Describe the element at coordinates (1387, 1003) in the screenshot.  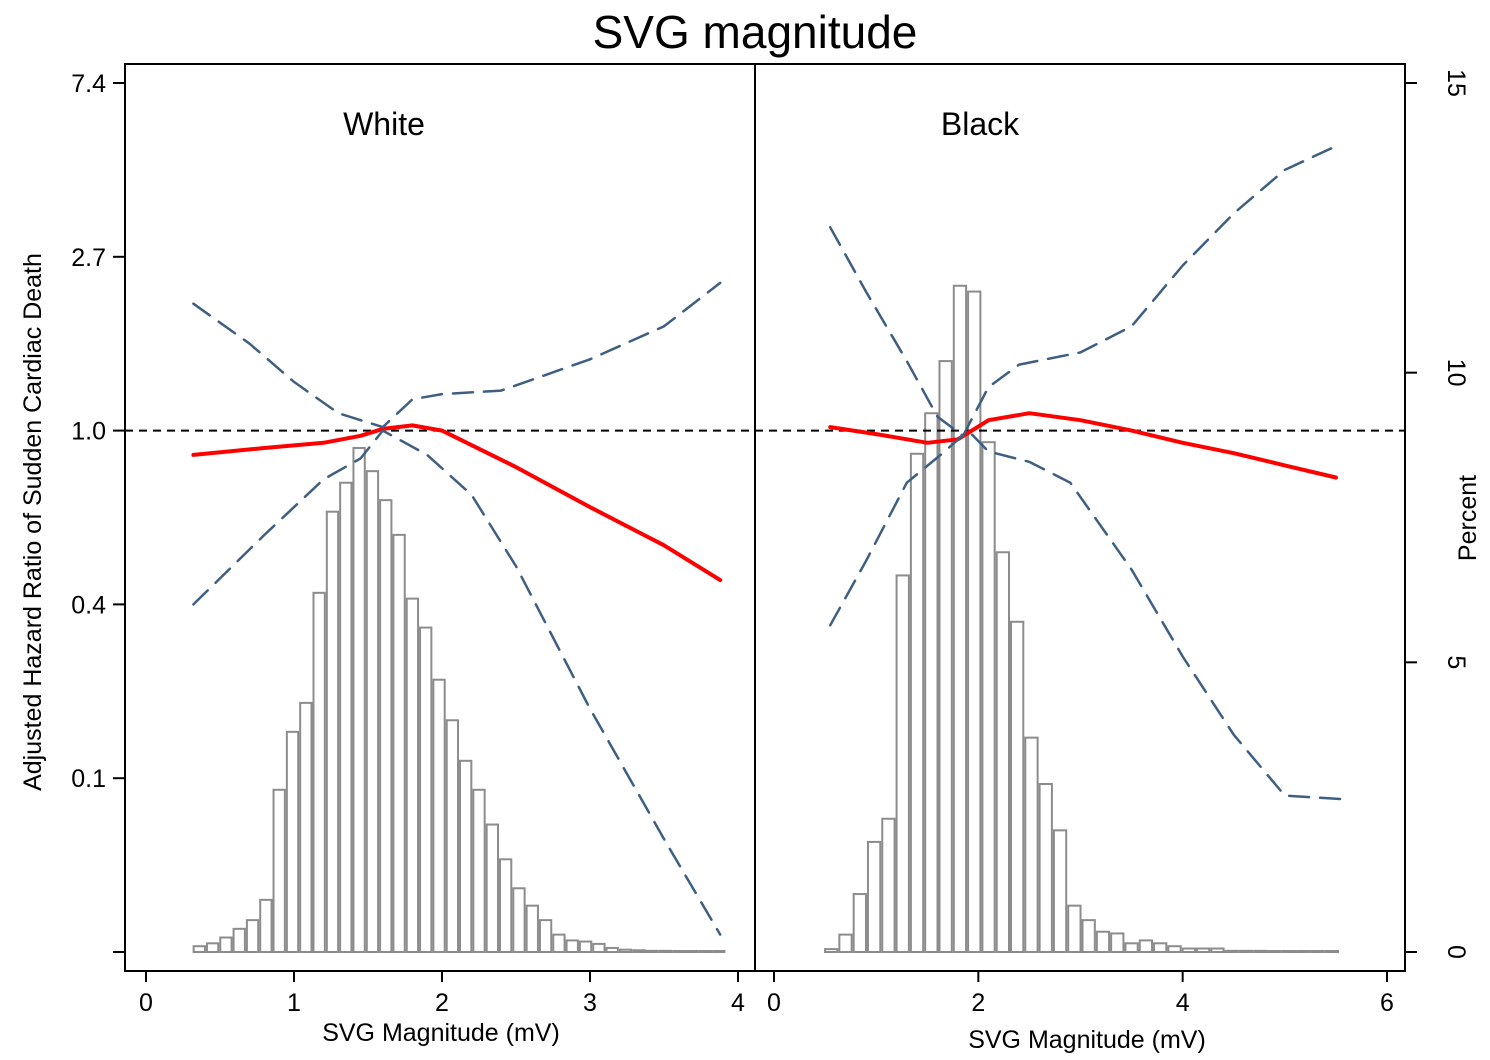
I see `x-tick-label: 6` at that location.